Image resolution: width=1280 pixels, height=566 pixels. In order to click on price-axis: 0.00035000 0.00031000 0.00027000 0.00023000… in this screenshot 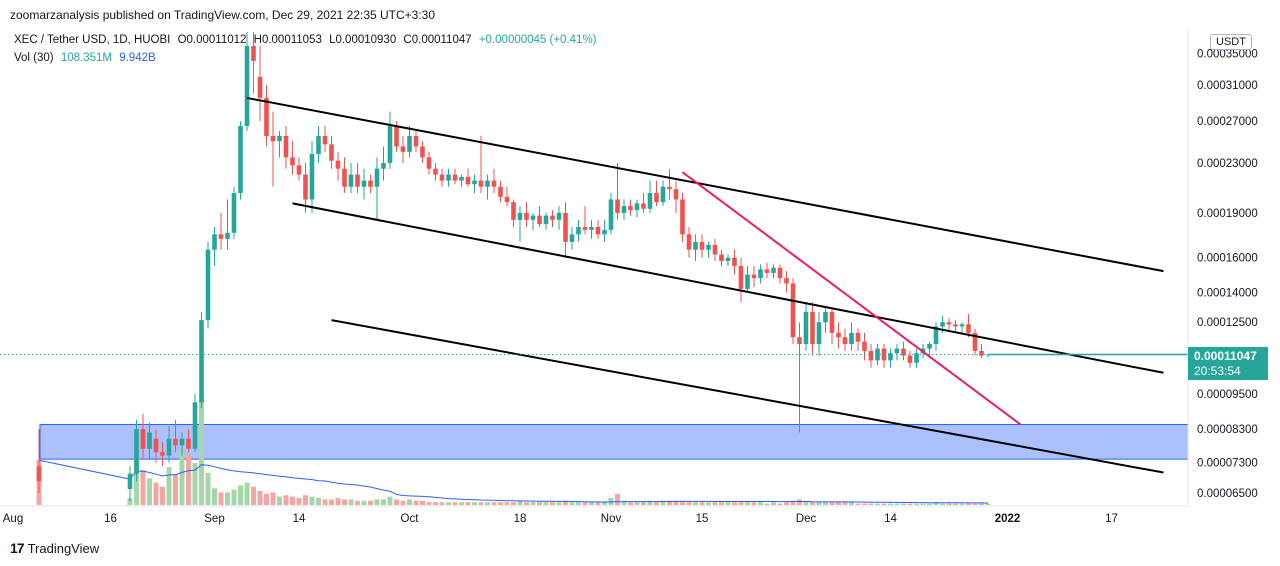, I will do `click(1227, 274)`.